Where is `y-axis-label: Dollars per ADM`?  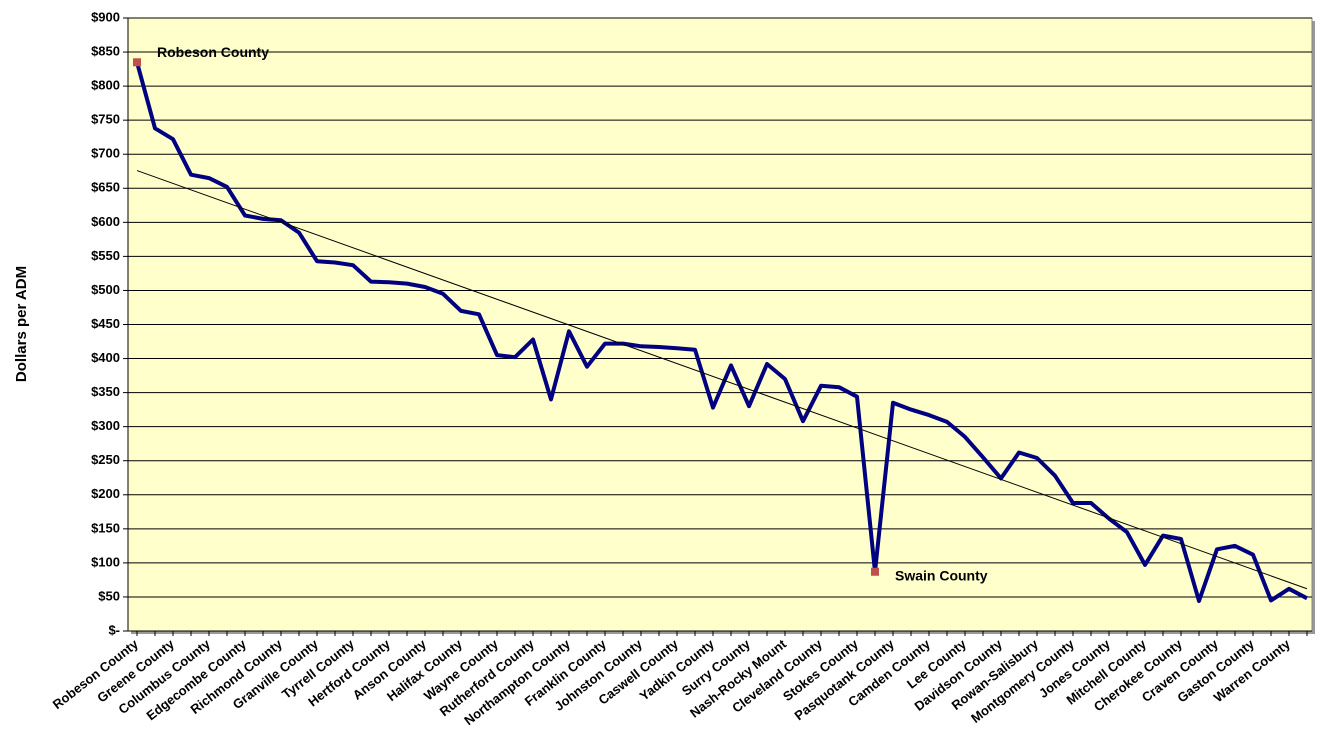 y-axis-label: Dollars per ADM is located at coordinates (21, 324).